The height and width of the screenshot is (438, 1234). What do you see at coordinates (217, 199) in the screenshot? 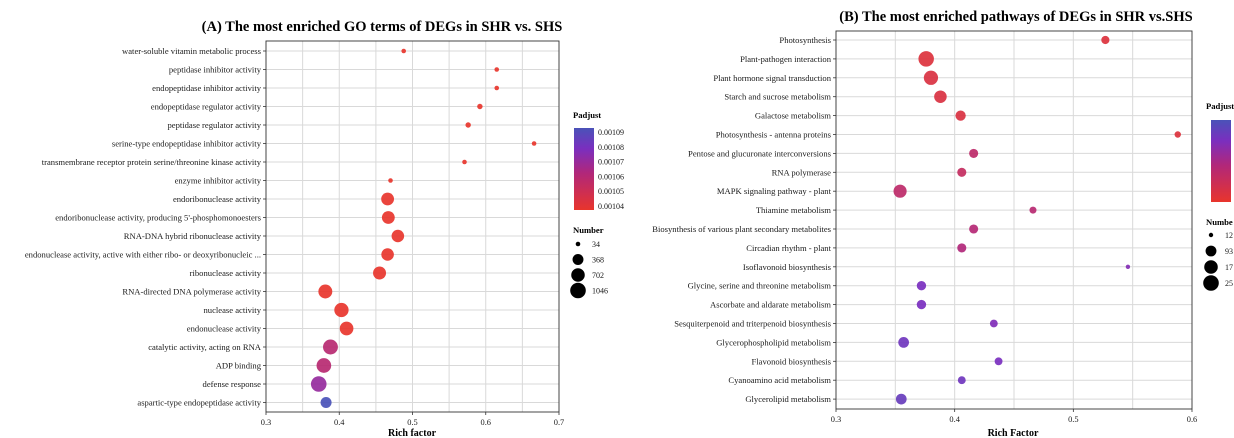
I see `category-label: endoribonuclease activity` at bounding box center [217, 199].